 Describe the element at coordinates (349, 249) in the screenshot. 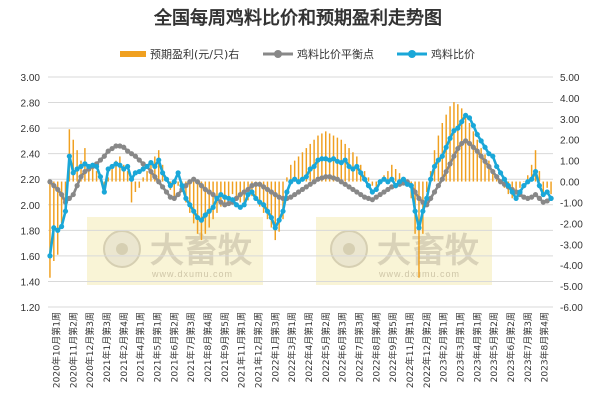

I see `watermark-right-logo-dot-icon` at that location.